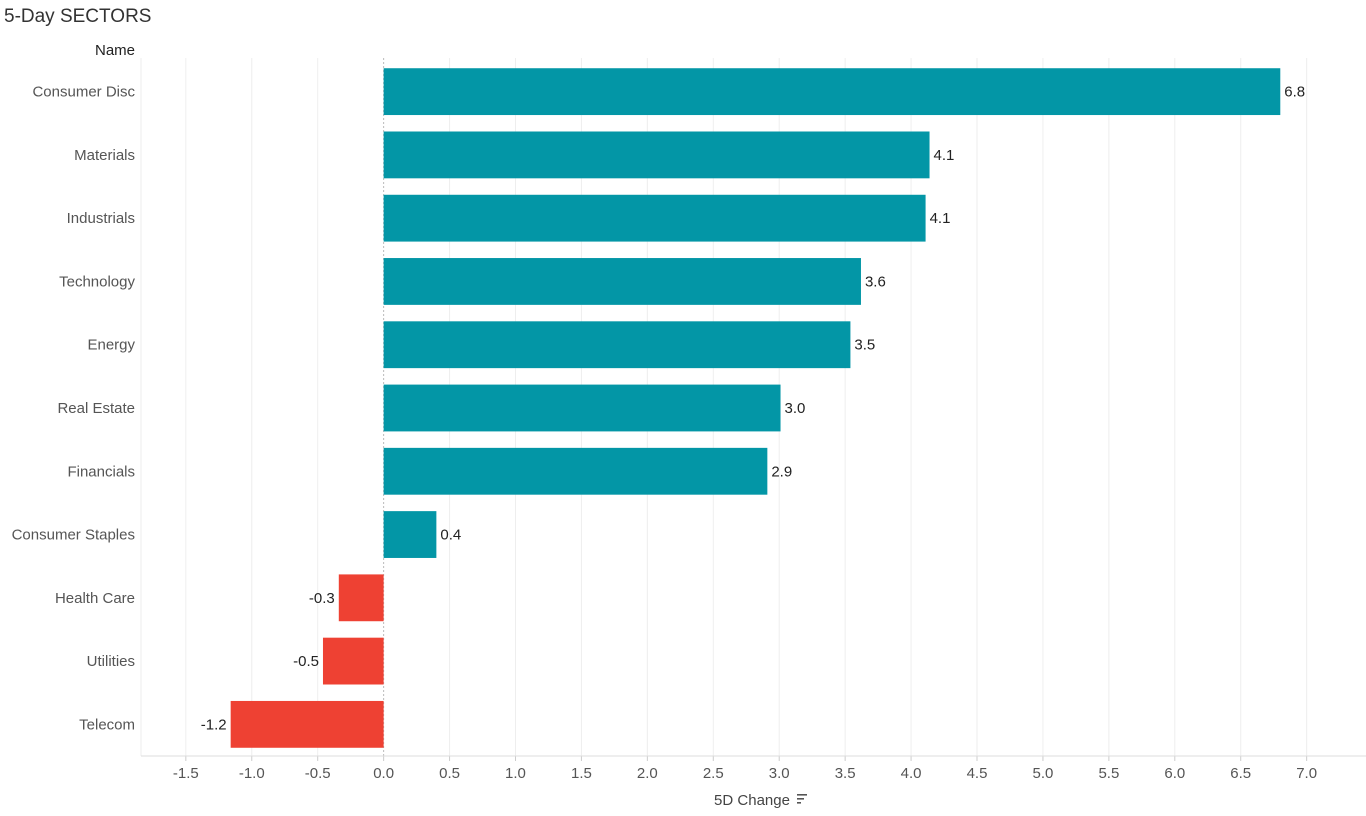 Image resolution: width=1366 pixels, height=816 pixels. I want to click on x-tick-label: -1.0, so click(252, 773).